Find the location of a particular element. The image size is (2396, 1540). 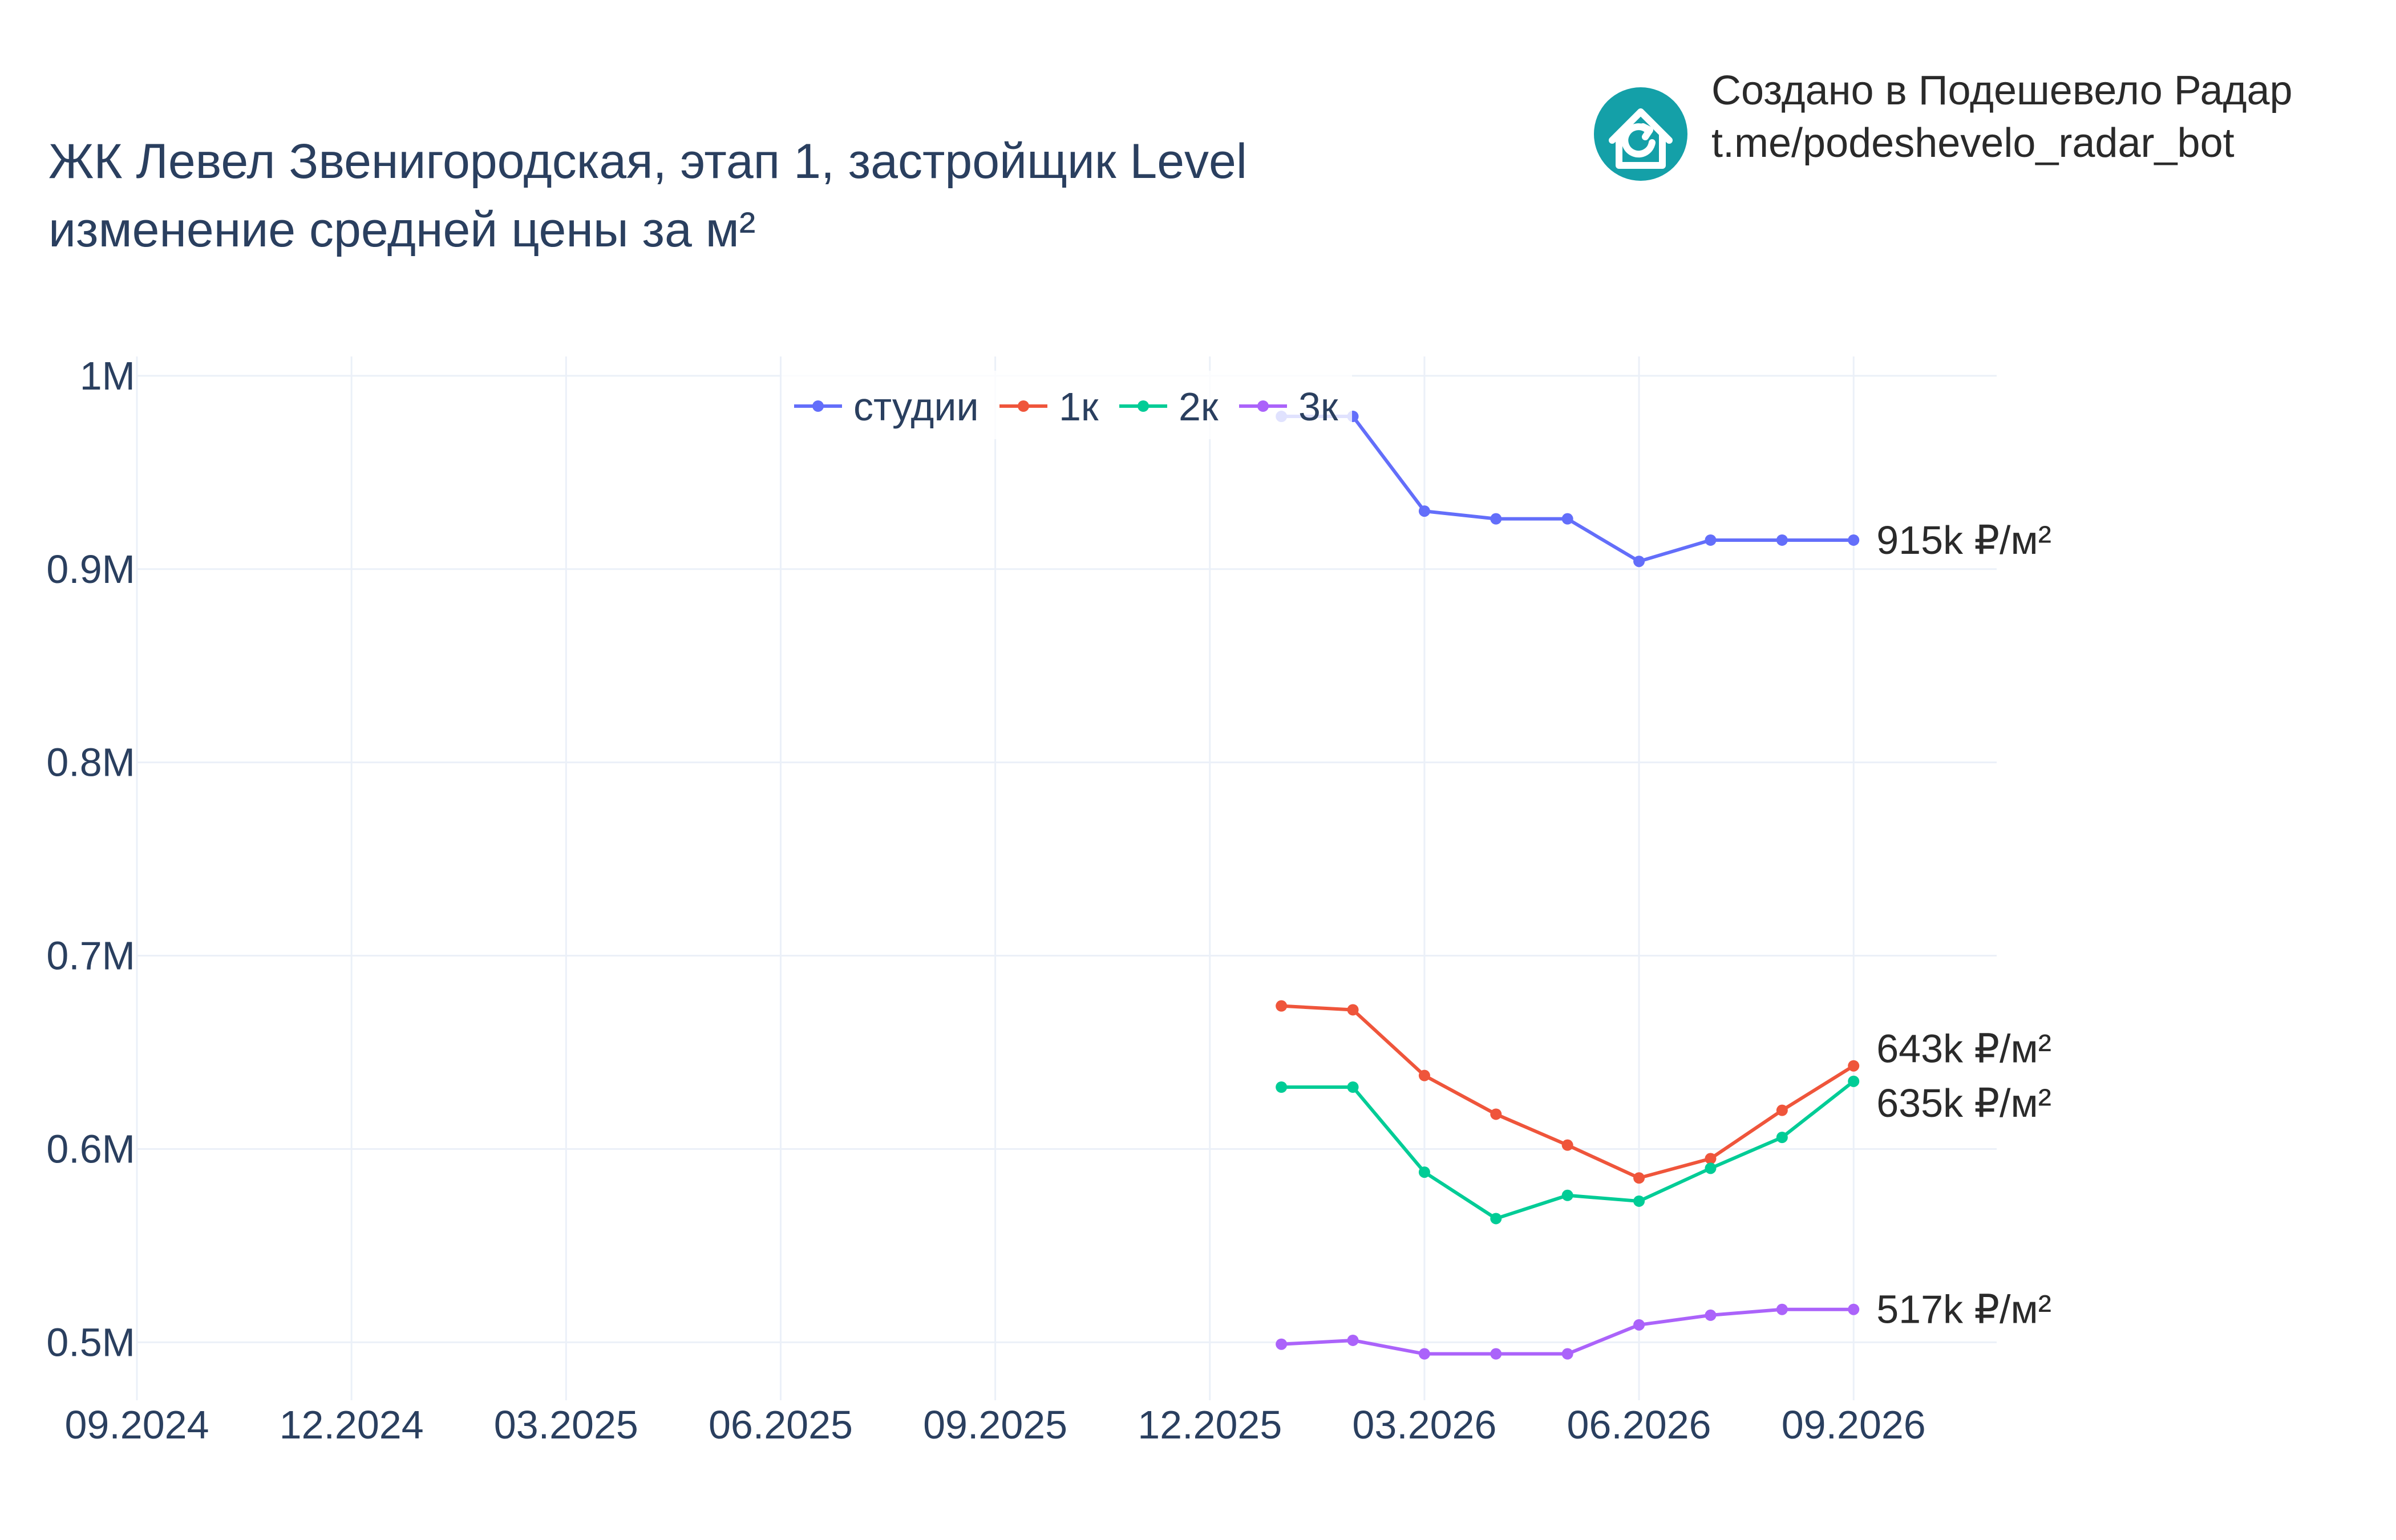

legend-label: 1к is located at coordinates (1079, 407).